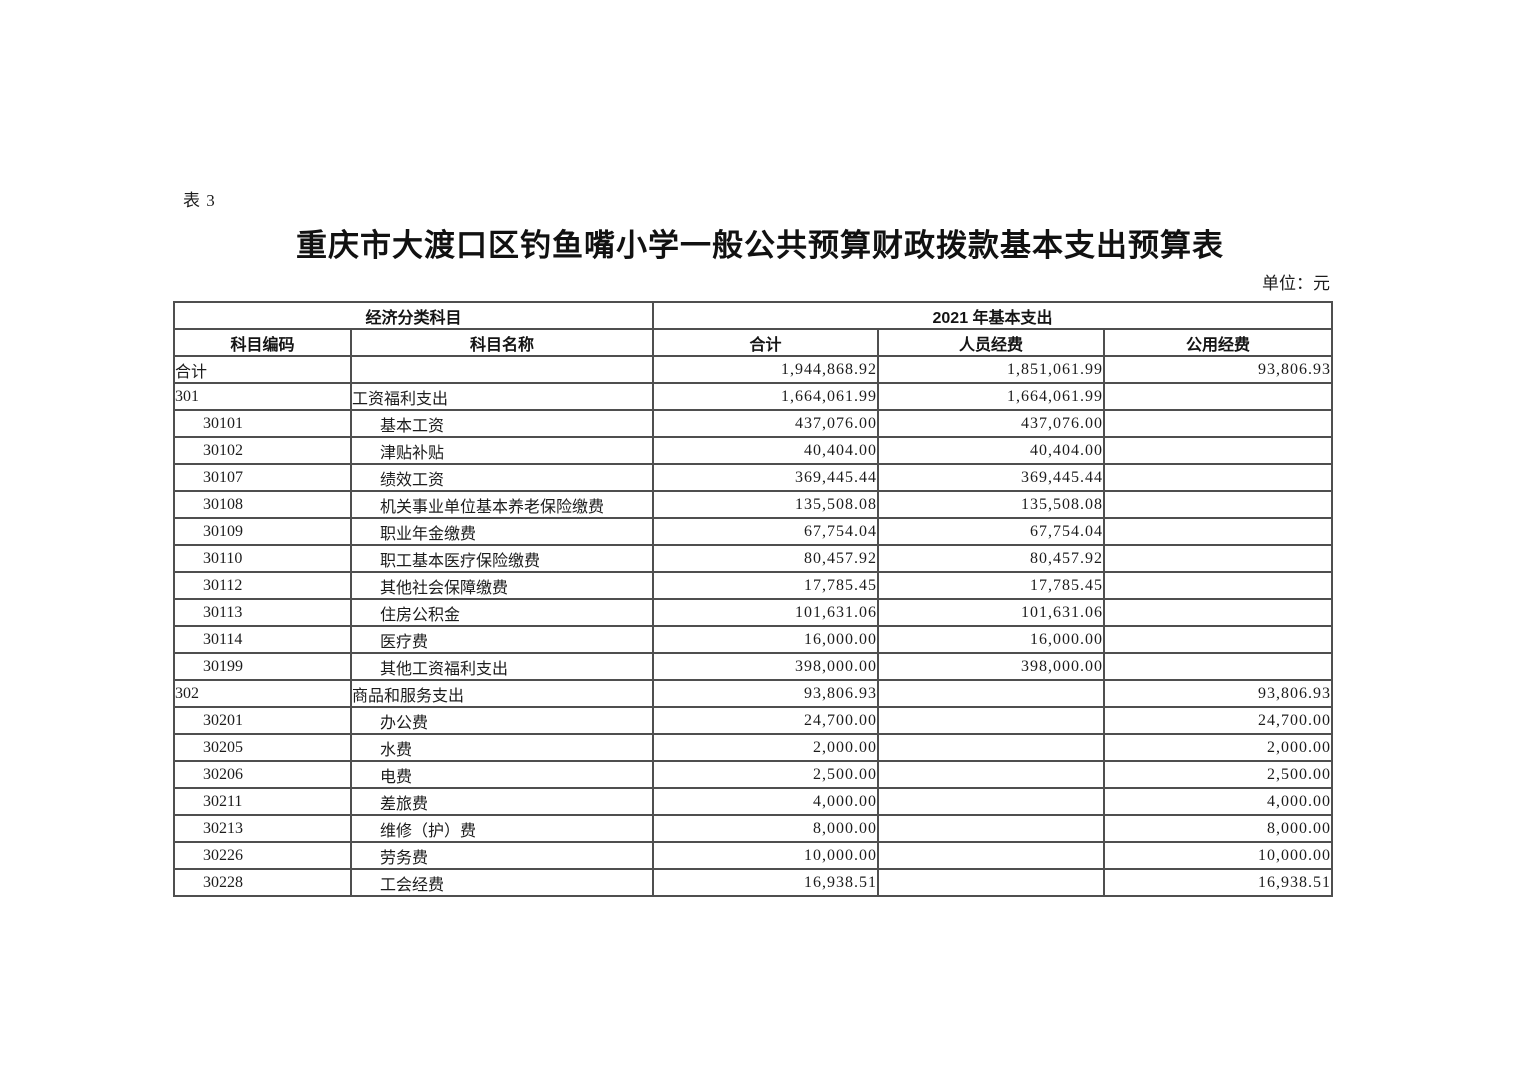  Describe the element at coordinates (502, 855) in the screenshot. I see `cell-subject-name: 劳务费` at that location.